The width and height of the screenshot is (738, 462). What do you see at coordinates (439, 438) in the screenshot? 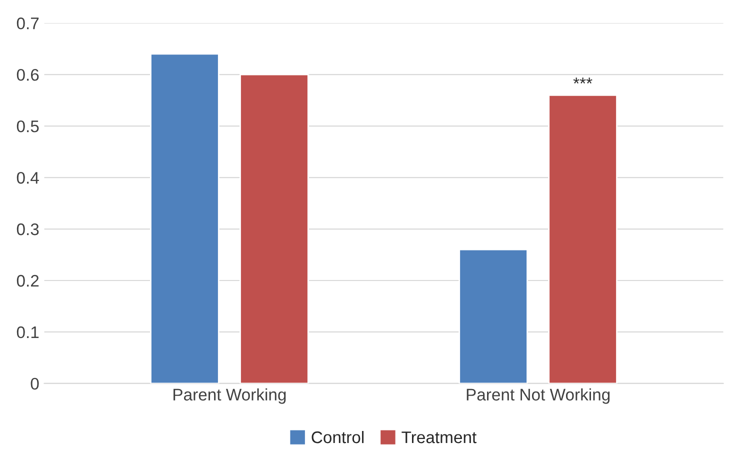
I see `legend-label: Treatment` at bounding box center [439, 438].